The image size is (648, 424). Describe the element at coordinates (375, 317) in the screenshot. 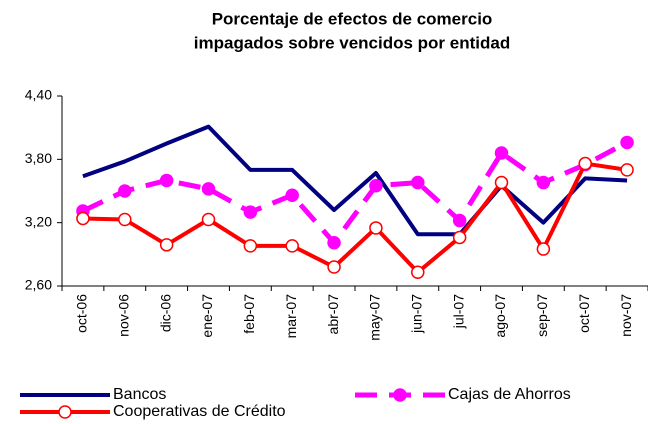

I see `x-tick-label: may-07` at that location.